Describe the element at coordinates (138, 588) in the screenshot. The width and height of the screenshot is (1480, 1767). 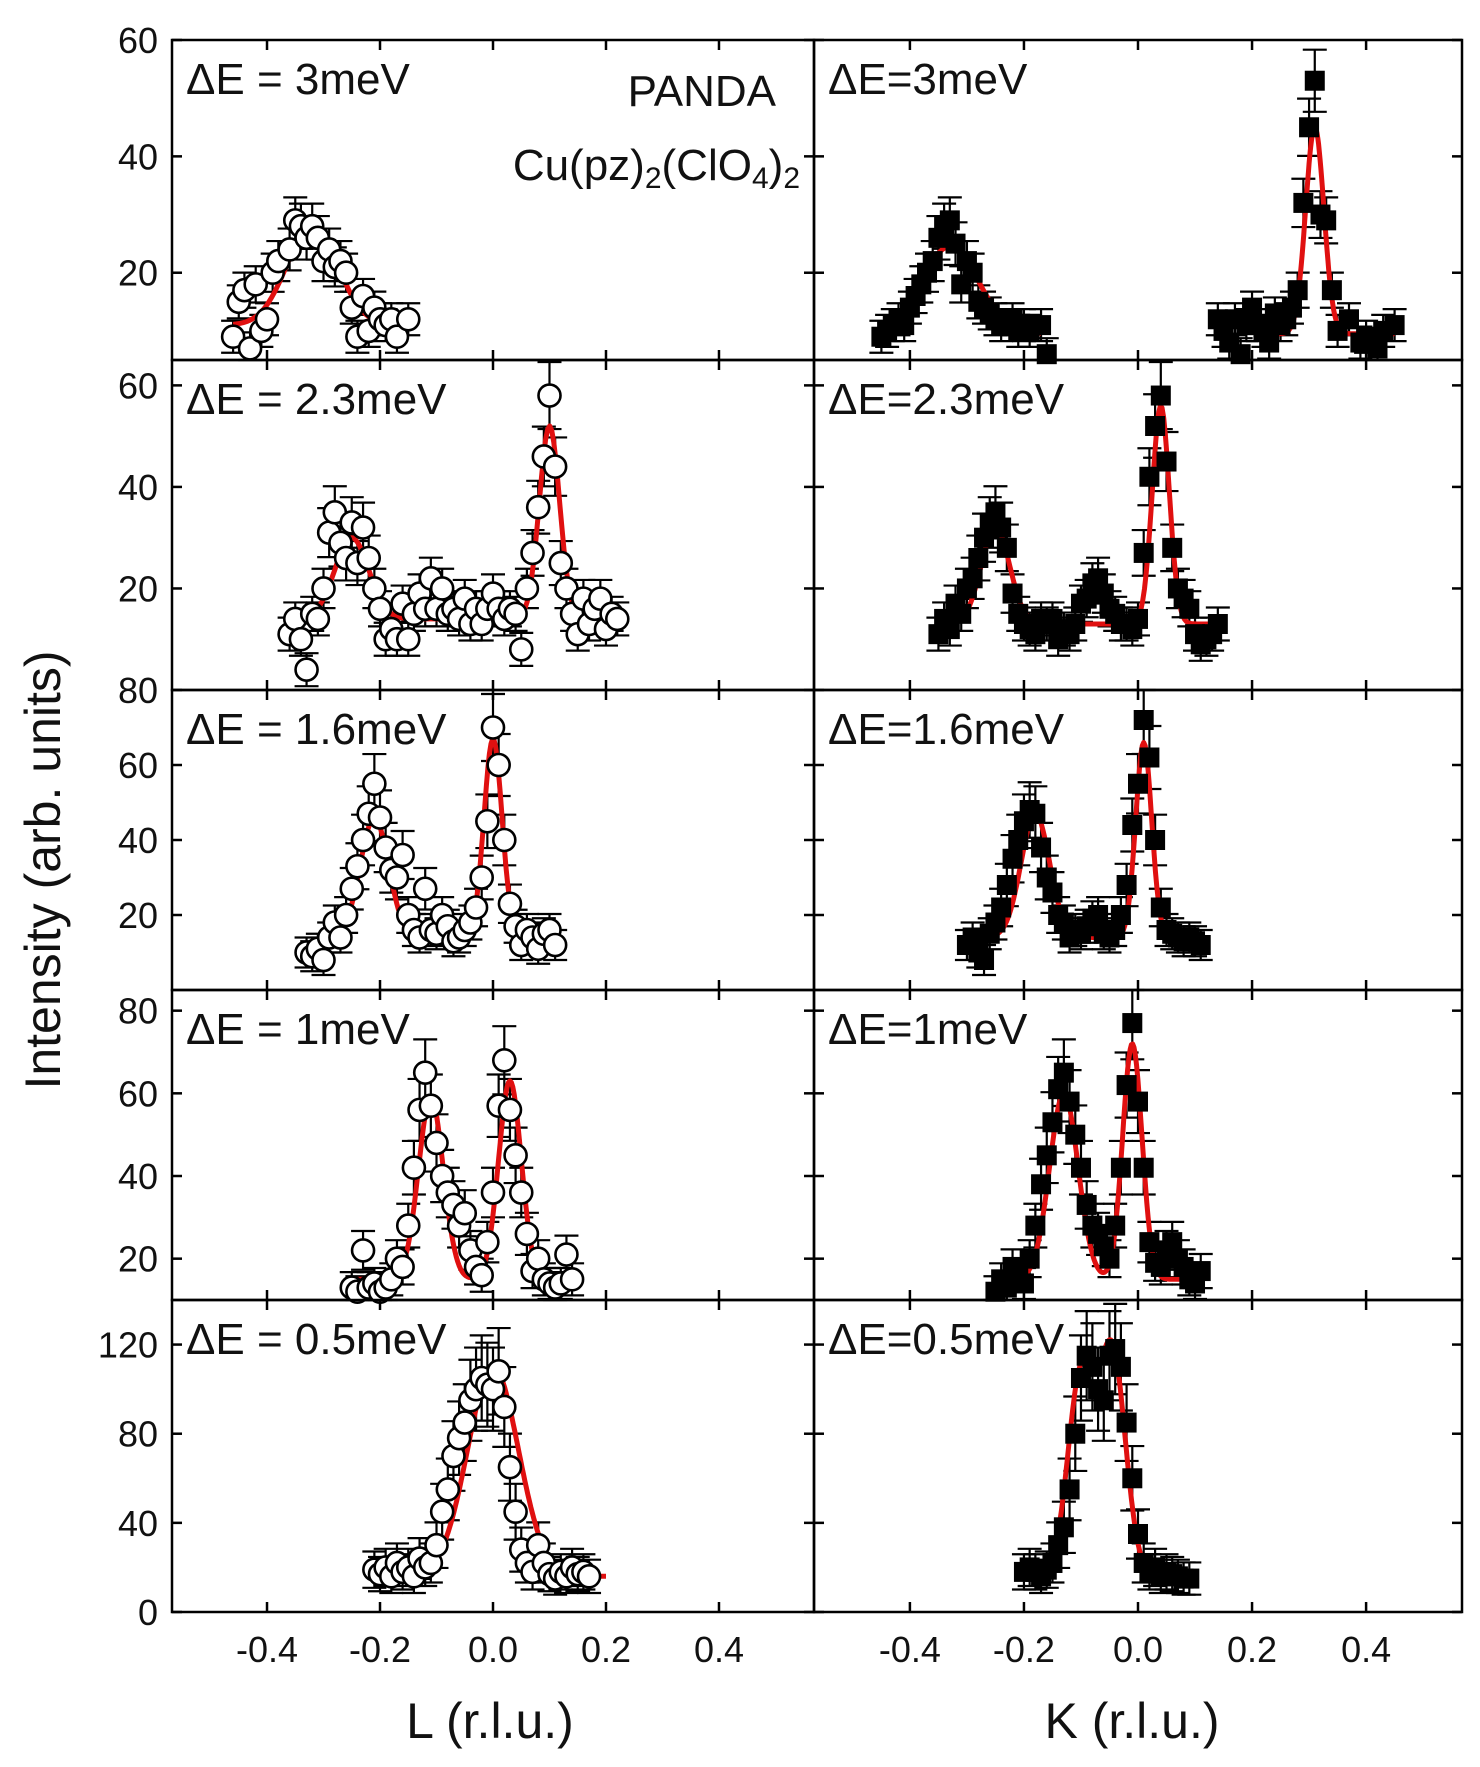
I see `y-tick-label: 20` at that location.